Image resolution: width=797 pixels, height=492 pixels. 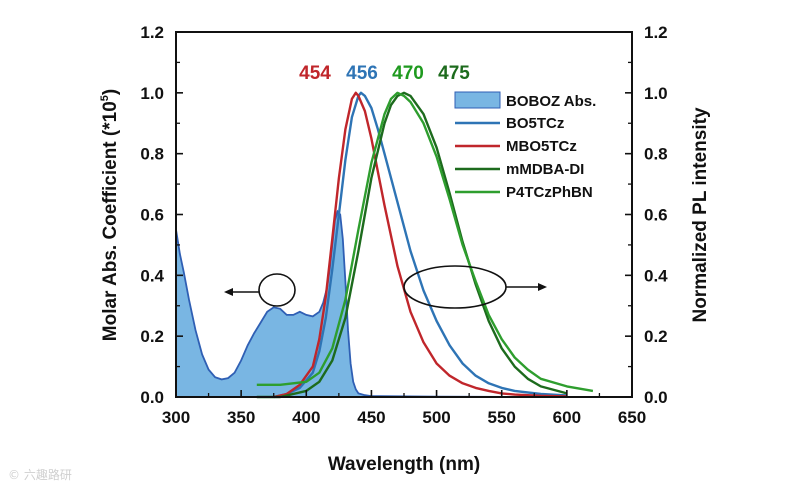 I want to click on peak-label-475: 475, so click(x=454, y=73).